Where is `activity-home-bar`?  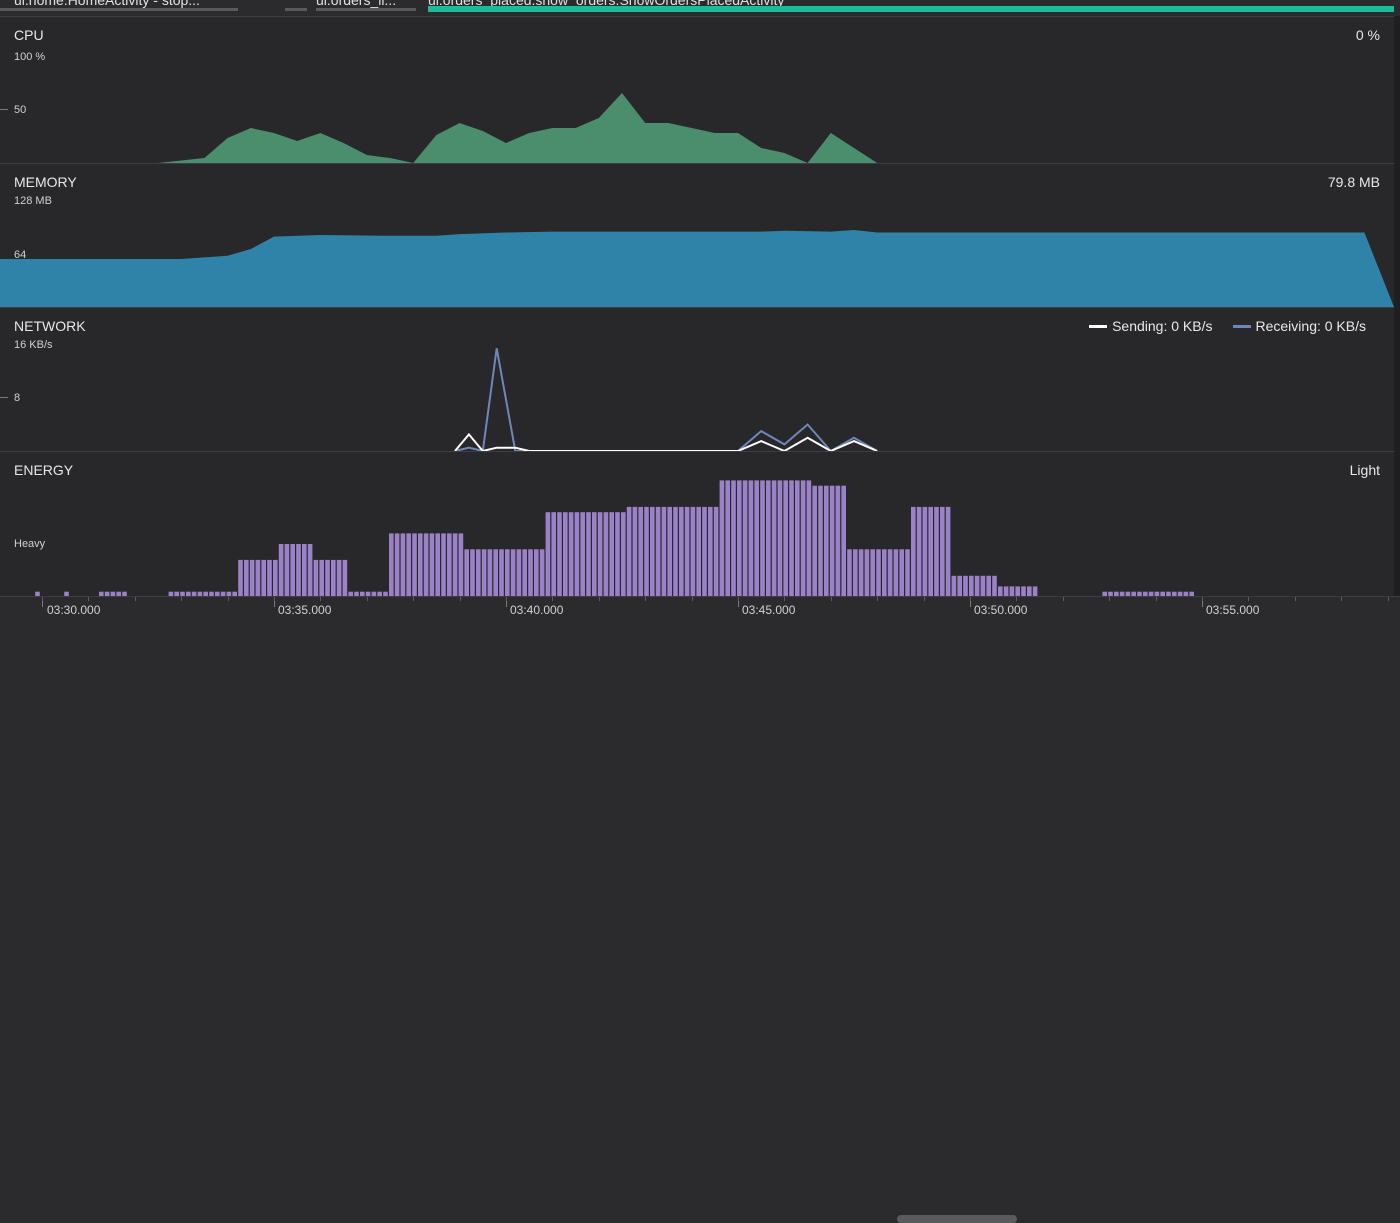
activity-home-bar is located at coordinates (119, 9).